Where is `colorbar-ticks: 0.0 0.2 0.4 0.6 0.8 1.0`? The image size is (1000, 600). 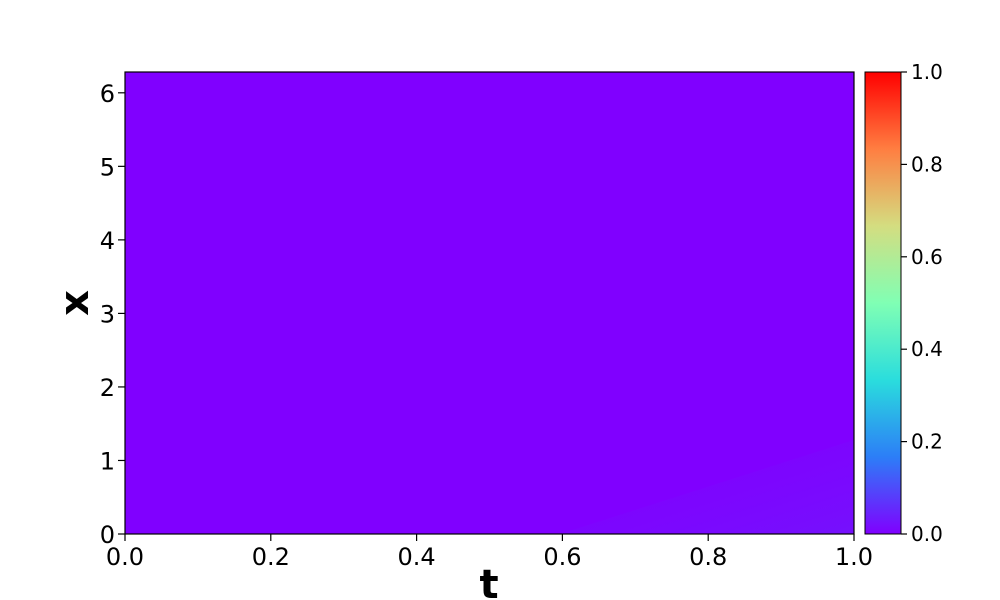 colorbar-ticks: 0.0 0.2 0.4 0.6 0.8 1.0 is located at coordinates (922, 303).